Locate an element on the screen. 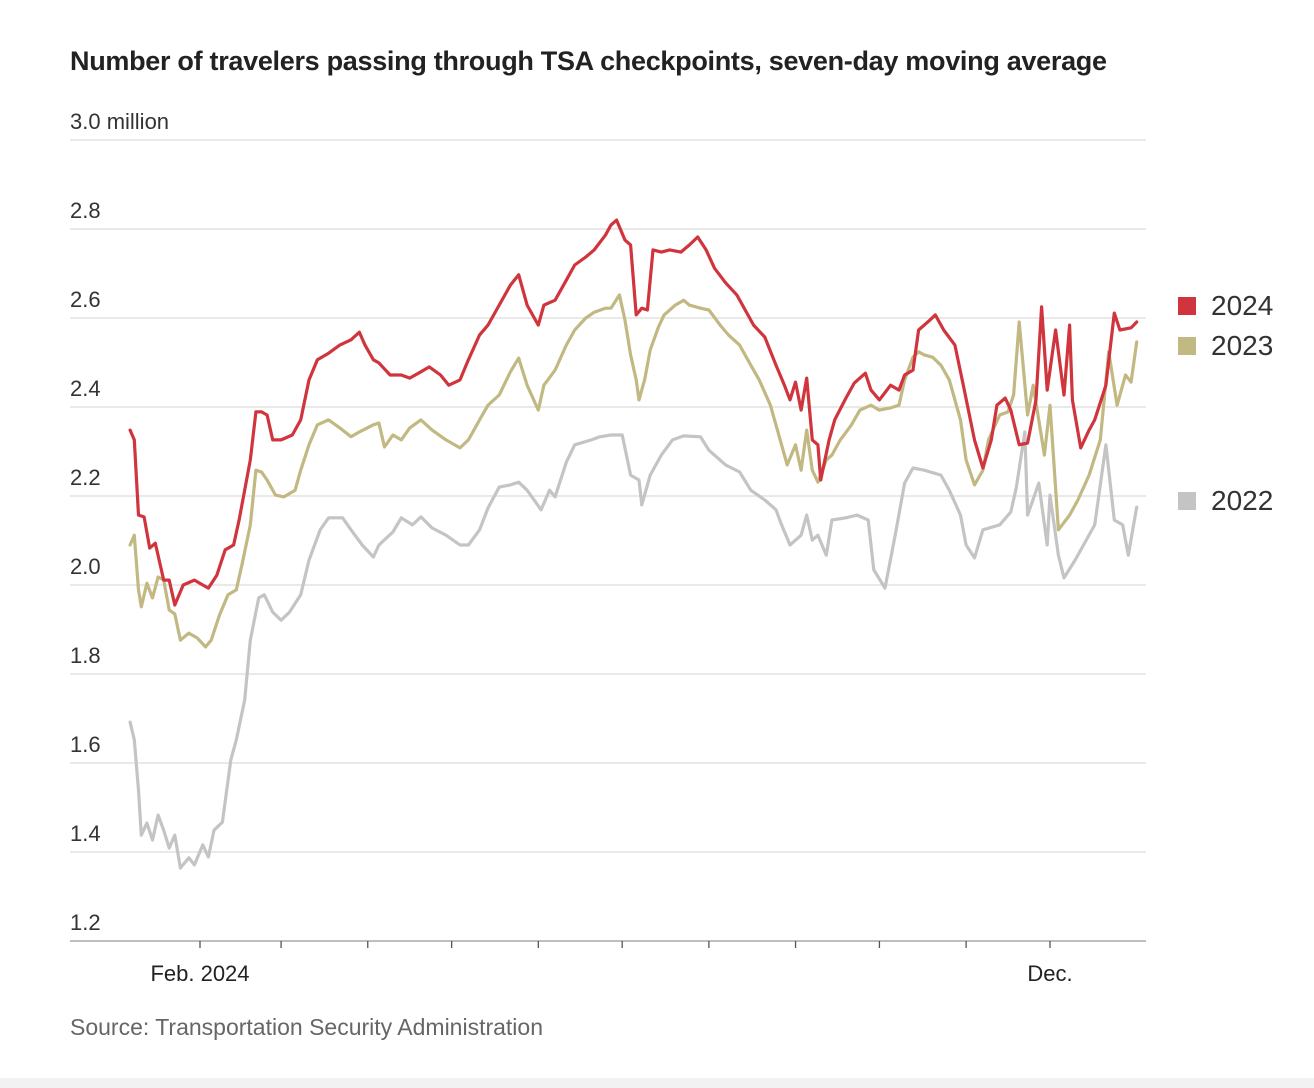 The image size is (1314, 1088). legend-label-2022: 2022 is located at coordinates (1242, 500).